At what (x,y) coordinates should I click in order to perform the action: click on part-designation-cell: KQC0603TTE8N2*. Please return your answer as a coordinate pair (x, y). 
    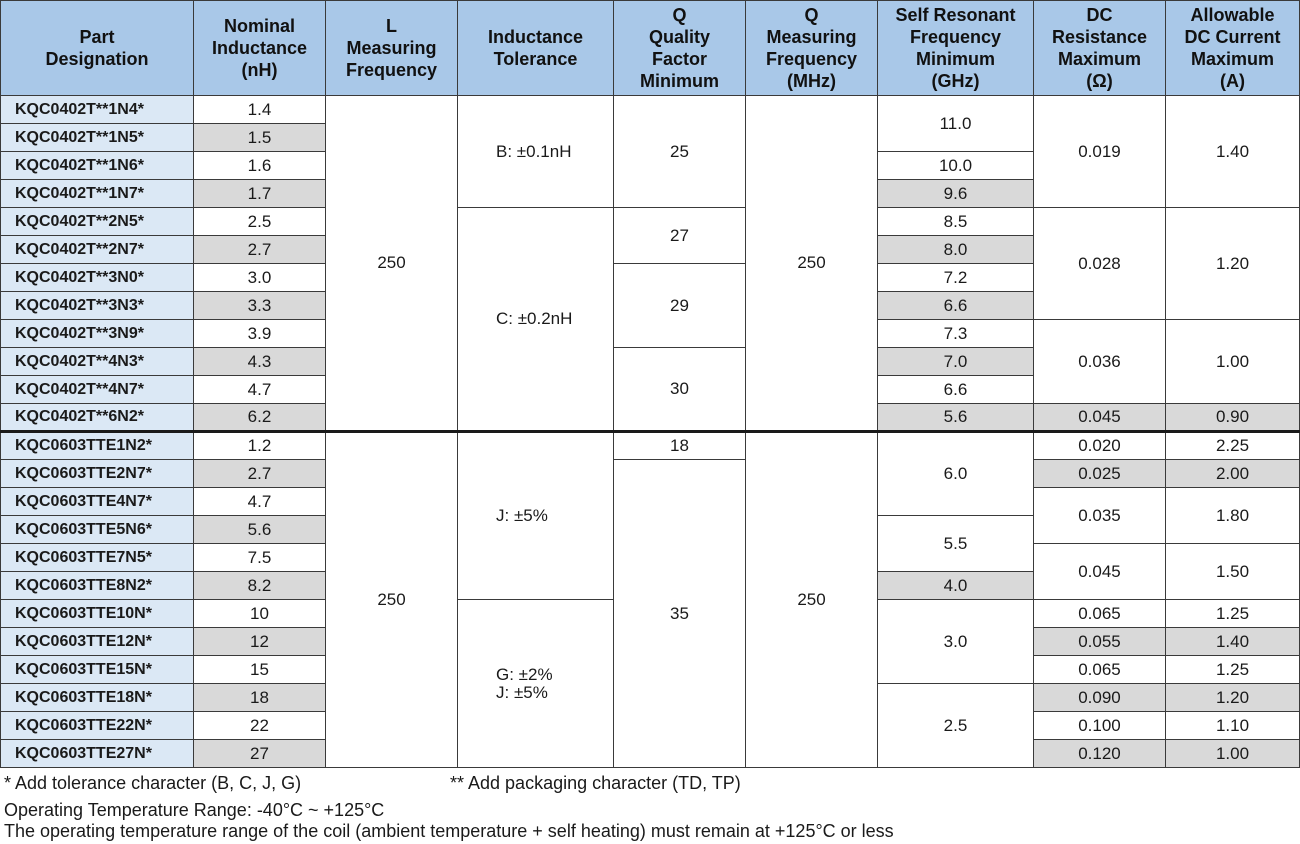
    Looking at the image, I should click on (97, 585).